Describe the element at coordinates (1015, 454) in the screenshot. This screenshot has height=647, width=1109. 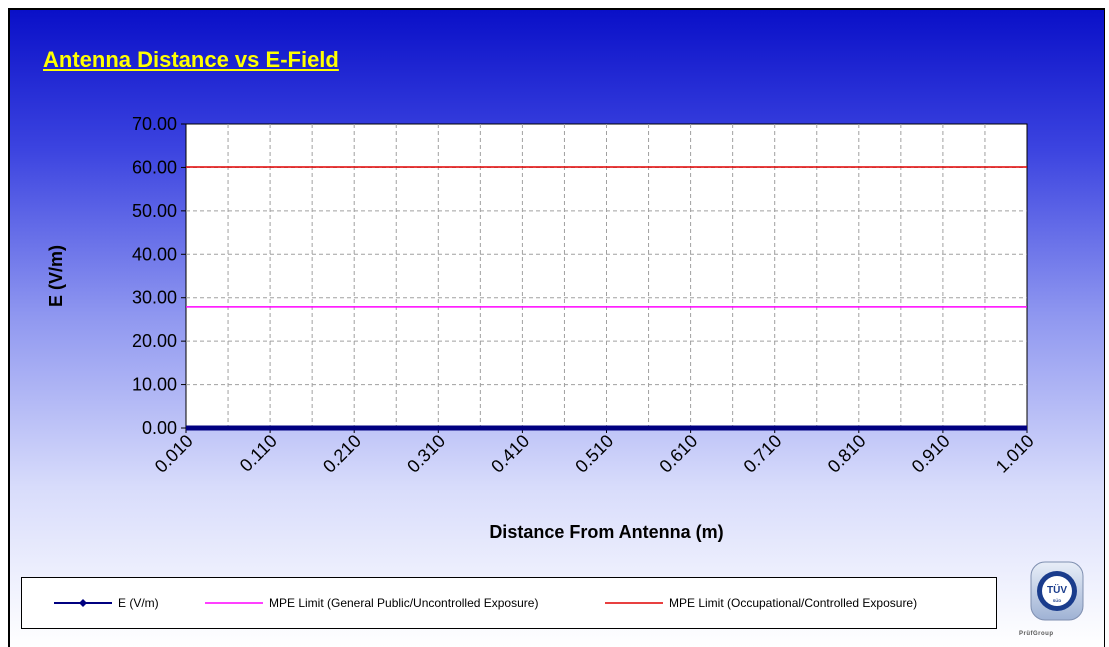
I see `x-tick-label: 1.010` at that location.